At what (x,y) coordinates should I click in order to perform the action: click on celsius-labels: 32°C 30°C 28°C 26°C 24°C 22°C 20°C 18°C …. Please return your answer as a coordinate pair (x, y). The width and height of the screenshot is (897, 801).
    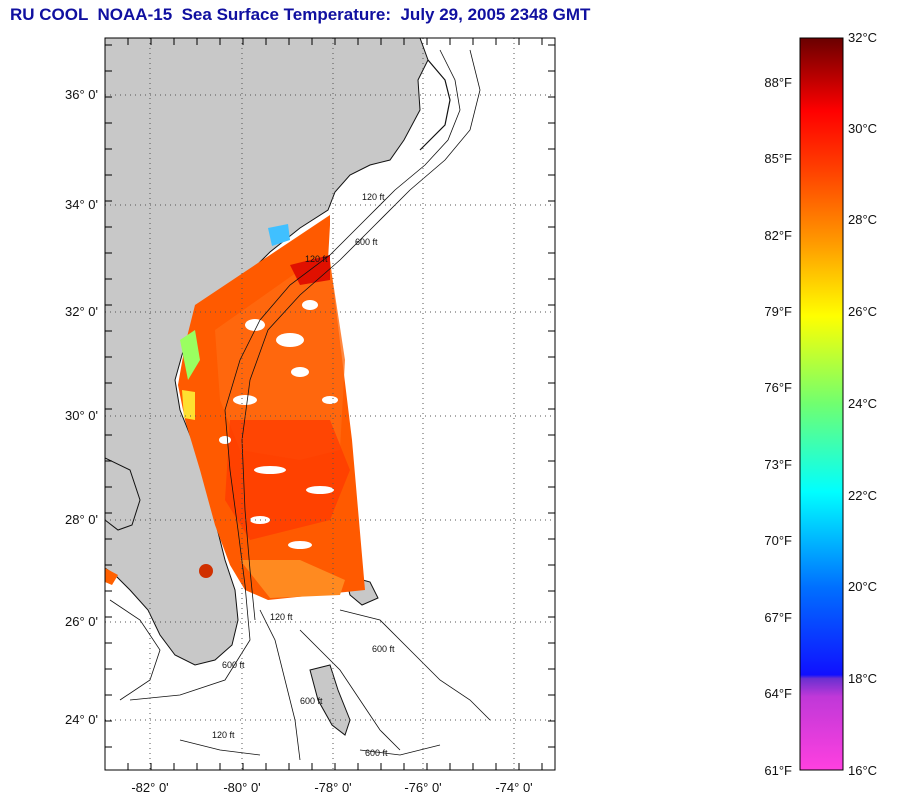
    Looking at the image, I should click on (862, 404).